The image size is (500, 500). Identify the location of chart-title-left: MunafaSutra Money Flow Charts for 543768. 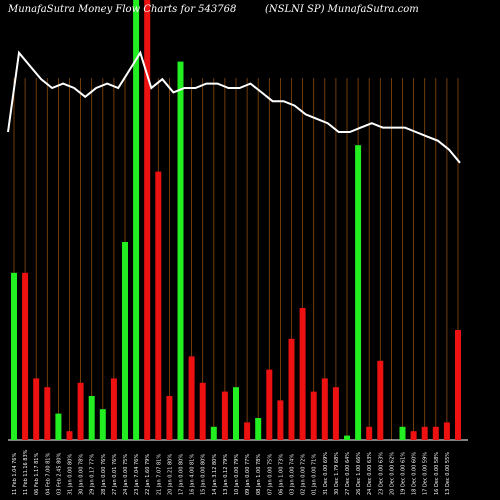
(122, 9).